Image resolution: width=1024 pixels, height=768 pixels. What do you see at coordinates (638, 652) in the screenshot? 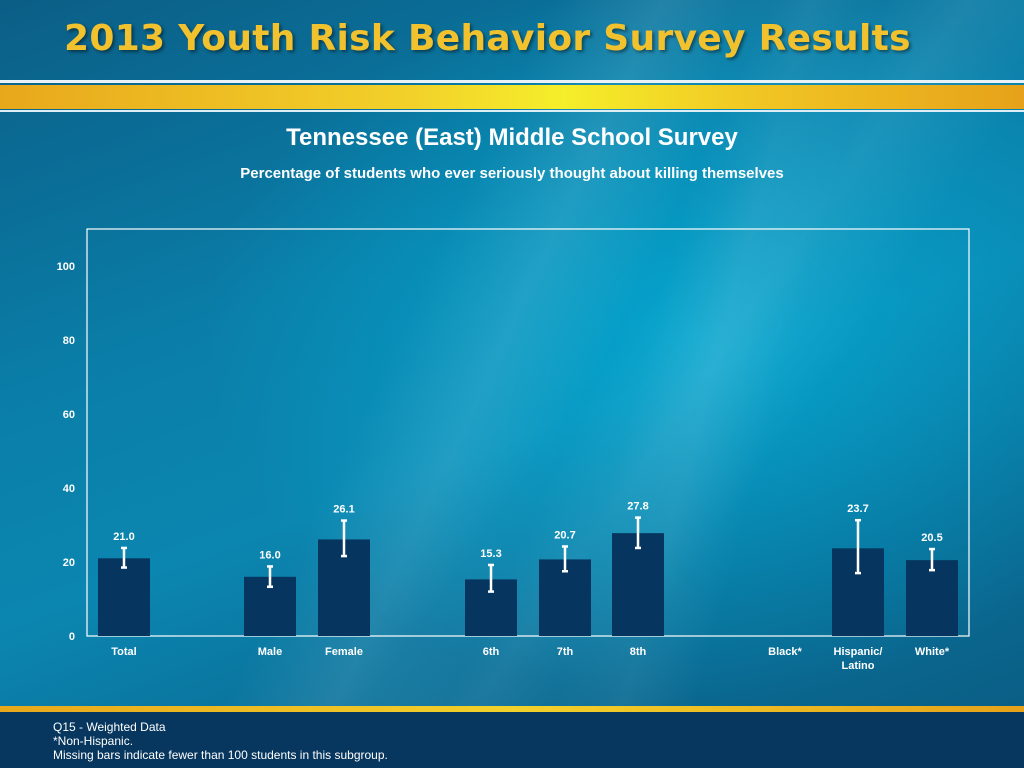
I see `x-tick-label: 8th` at bounding box center [638, 652].